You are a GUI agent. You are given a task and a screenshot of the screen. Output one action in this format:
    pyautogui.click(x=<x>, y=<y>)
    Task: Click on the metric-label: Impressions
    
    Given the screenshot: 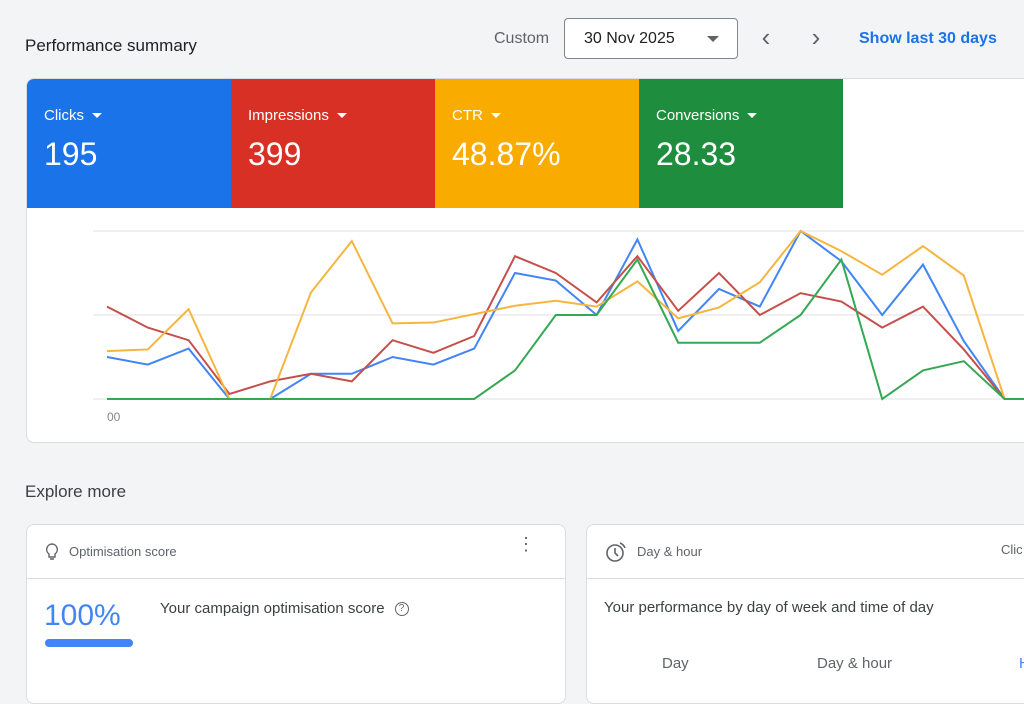 What is the action you would take?
    pyautogui.click(x=288, y=115)
    